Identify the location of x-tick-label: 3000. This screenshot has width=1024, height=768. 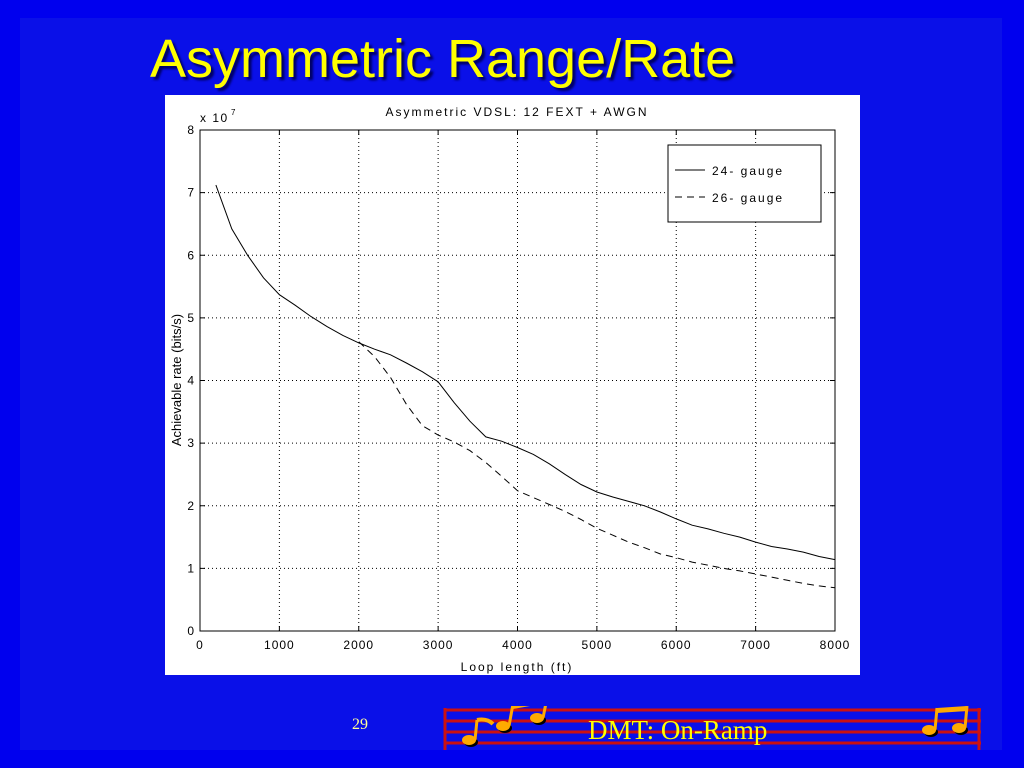
(438, 645).